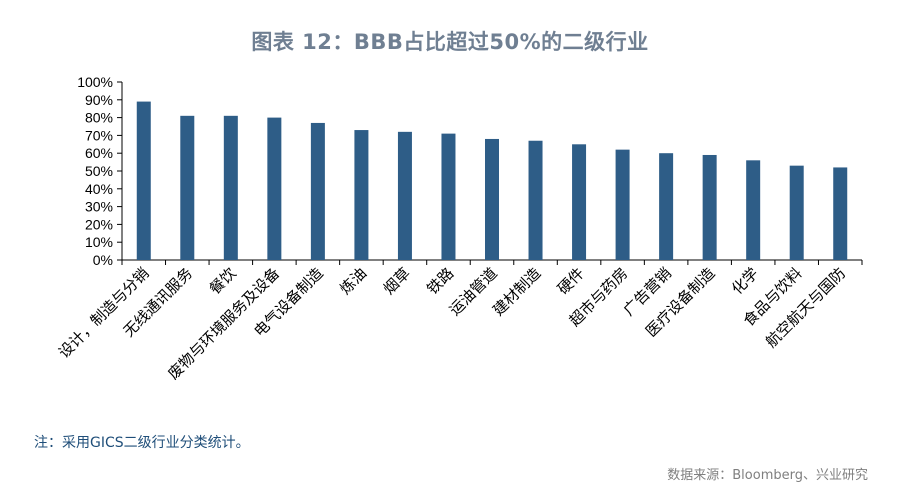 The height and width of the screenshot is (493, 900). Describe the element at coordinates (99, 135) in the screenshot. I see `y-tick-label: 70%` at that location.